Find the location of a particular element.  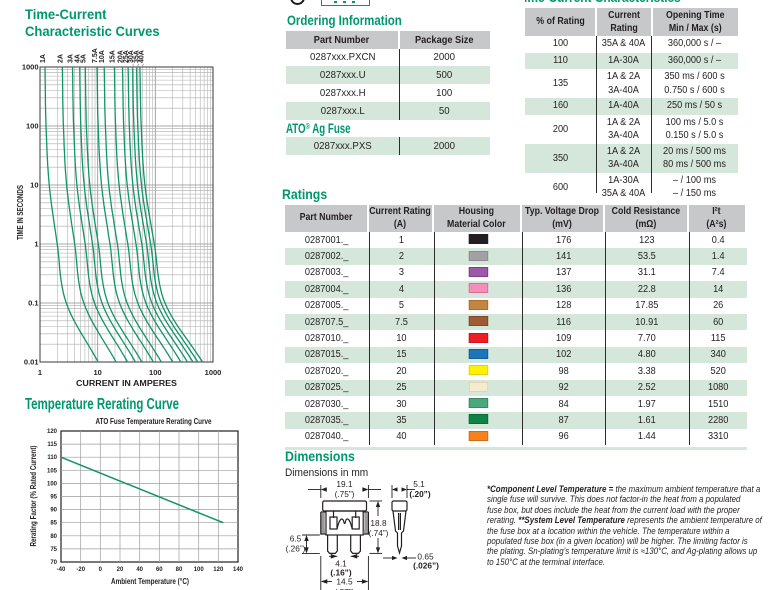

svg-text: 90 is located at coordinates (53, 511).